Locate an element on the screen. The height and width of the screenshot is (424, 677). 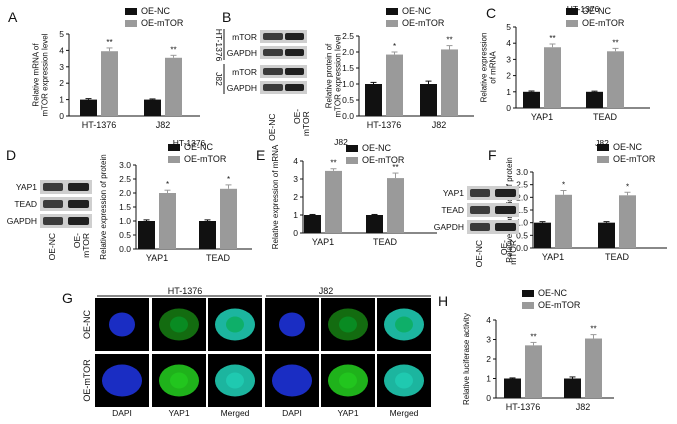
column-label: YAP1 is located at coordinates (347, 413).